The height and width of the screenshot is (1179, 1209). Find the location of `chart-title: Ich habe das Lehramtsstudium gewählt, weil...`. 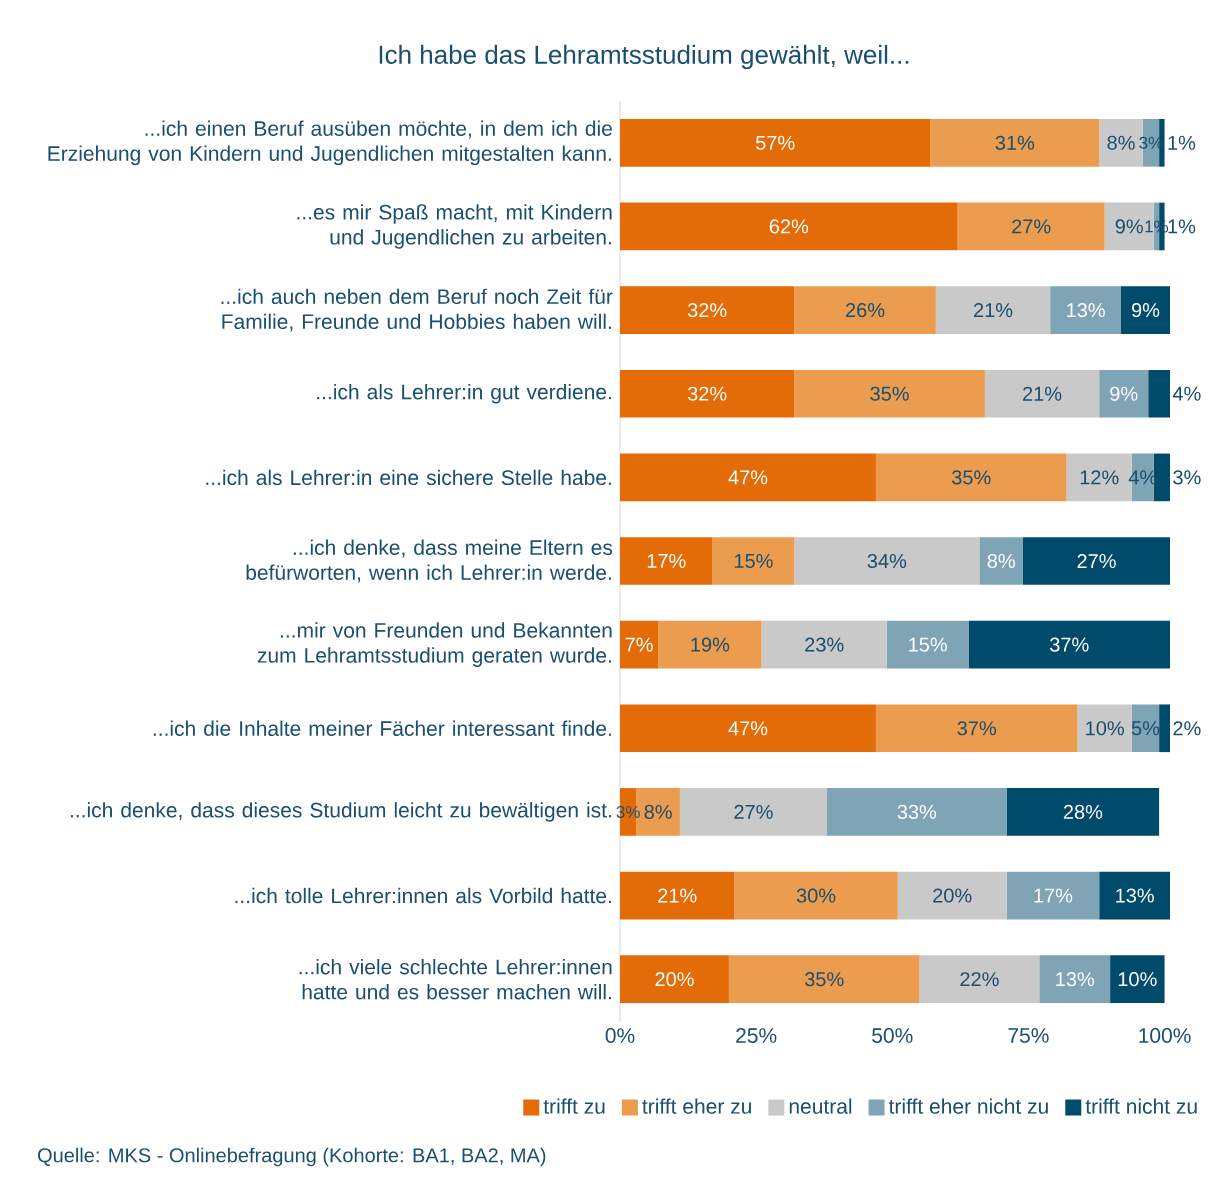

chart-title: Ich habe das Lehramtsstudium gewählt, weil... is located at coordinates (644, 57).